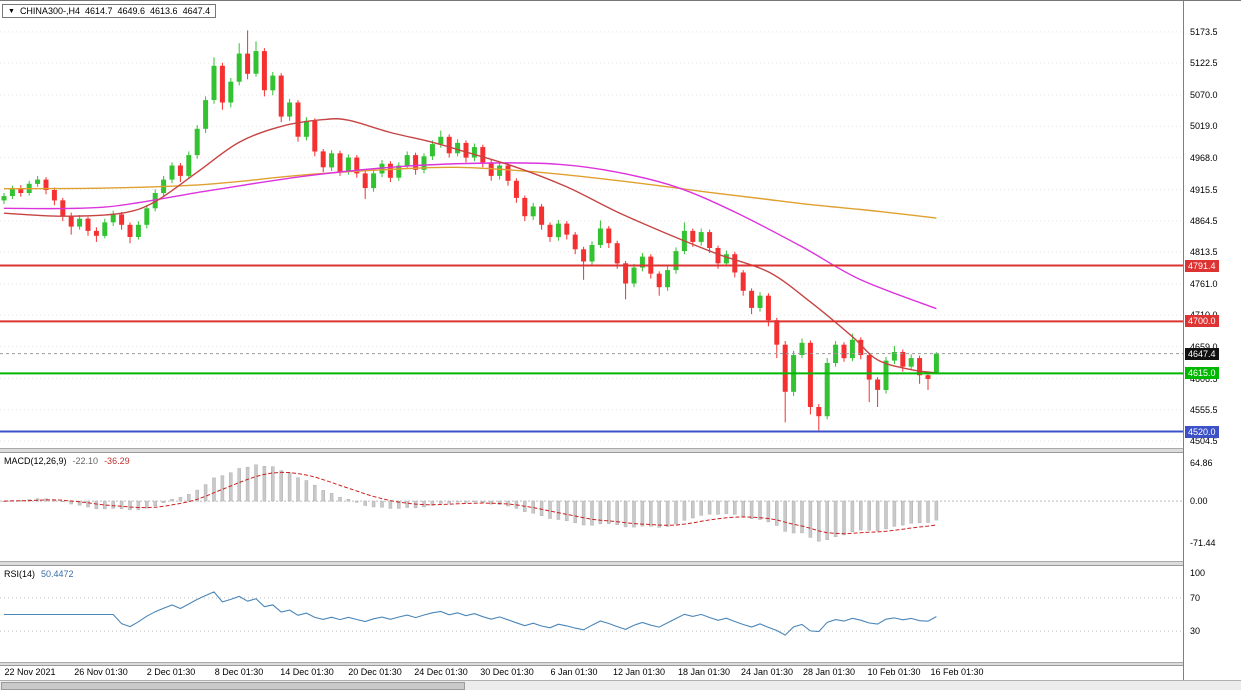 The height and width of the screenshot is (690, 1241). What do you see at coordinates (101, 672) in the screenshot?
I see `time-axis-label: 26 Nov 01:30` at bounding box center [101, 672].